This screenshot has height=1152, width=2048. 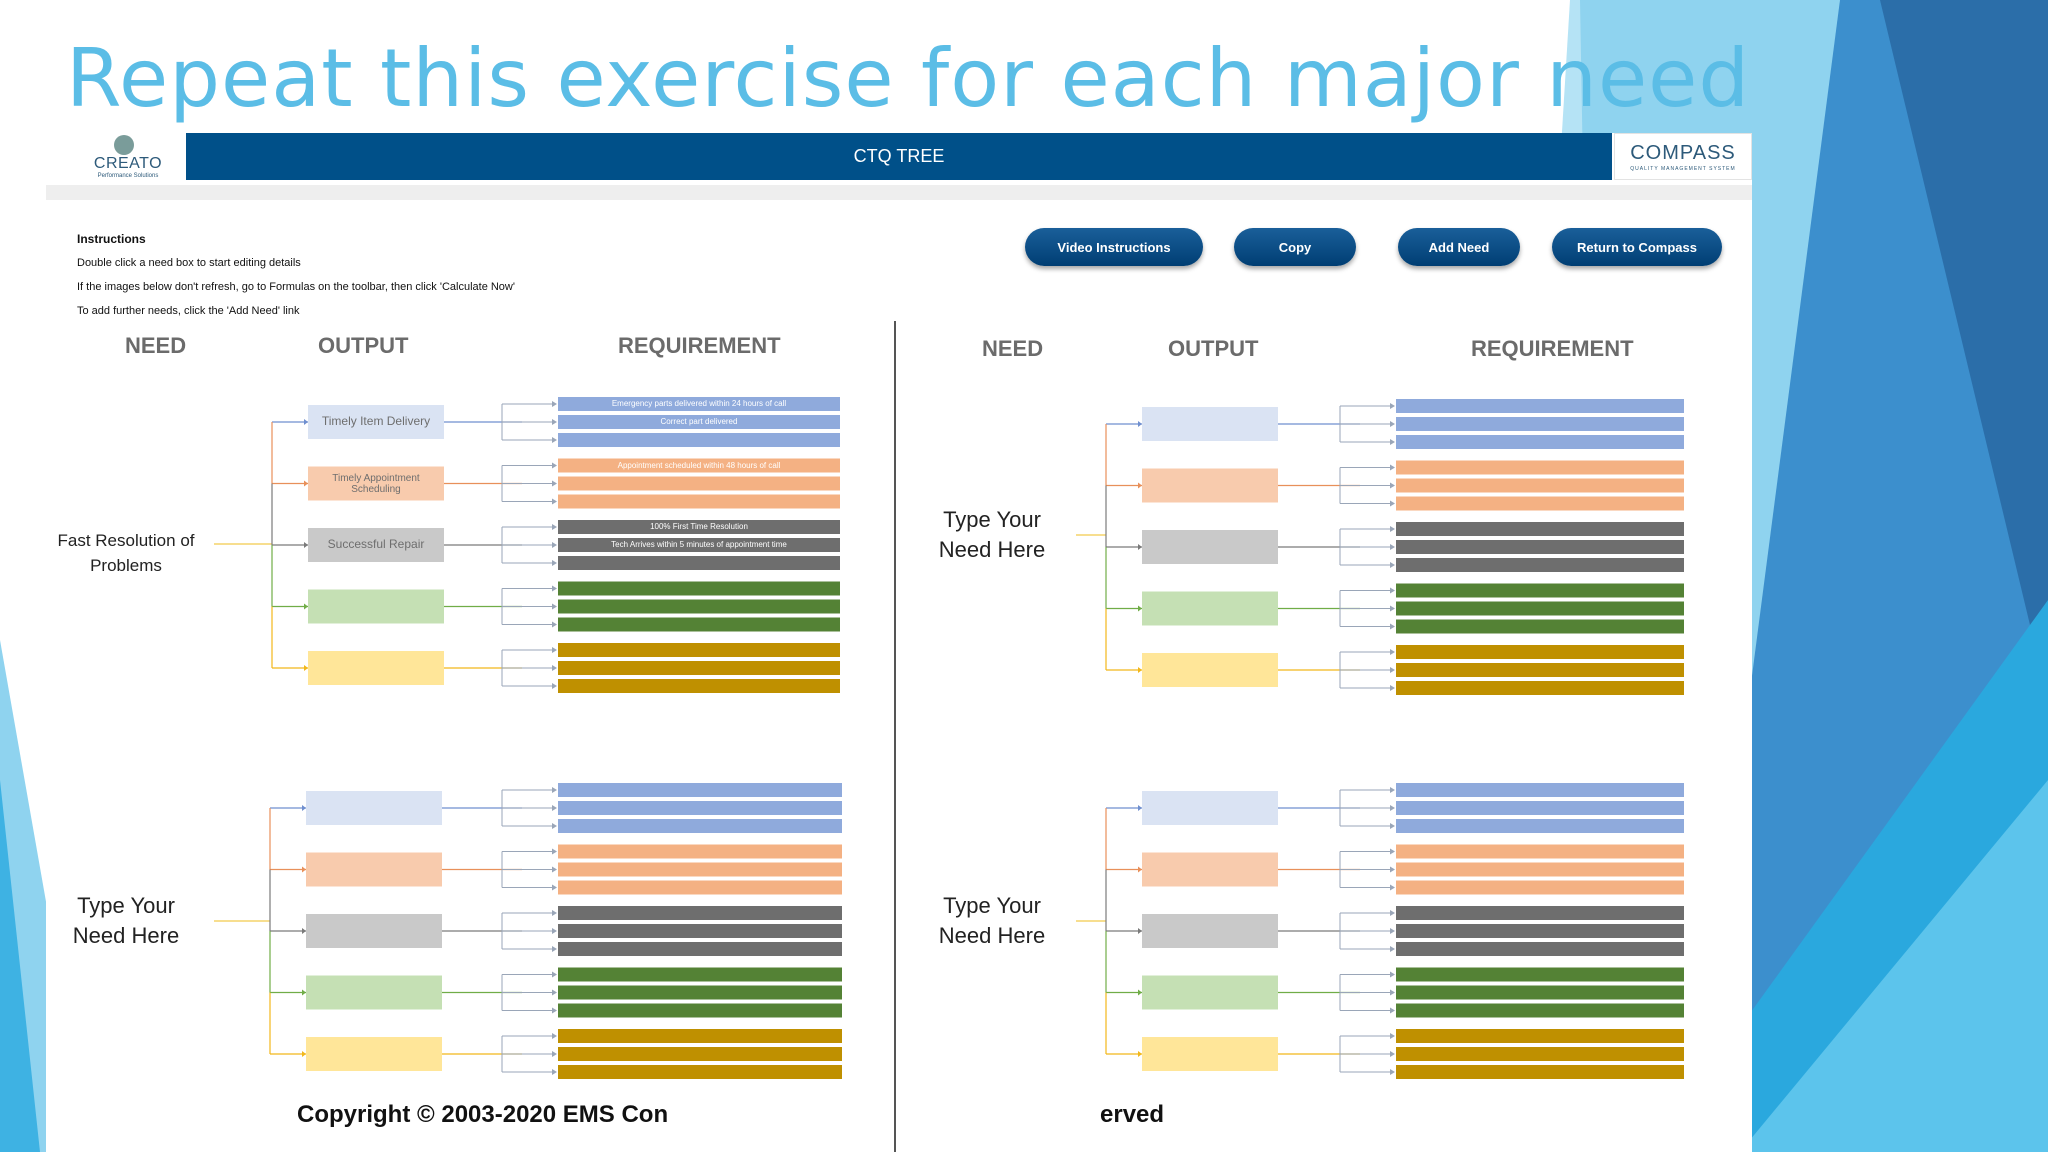 I want to click on compass-logo-name: COMPASS, so click(x=1683, y=153).